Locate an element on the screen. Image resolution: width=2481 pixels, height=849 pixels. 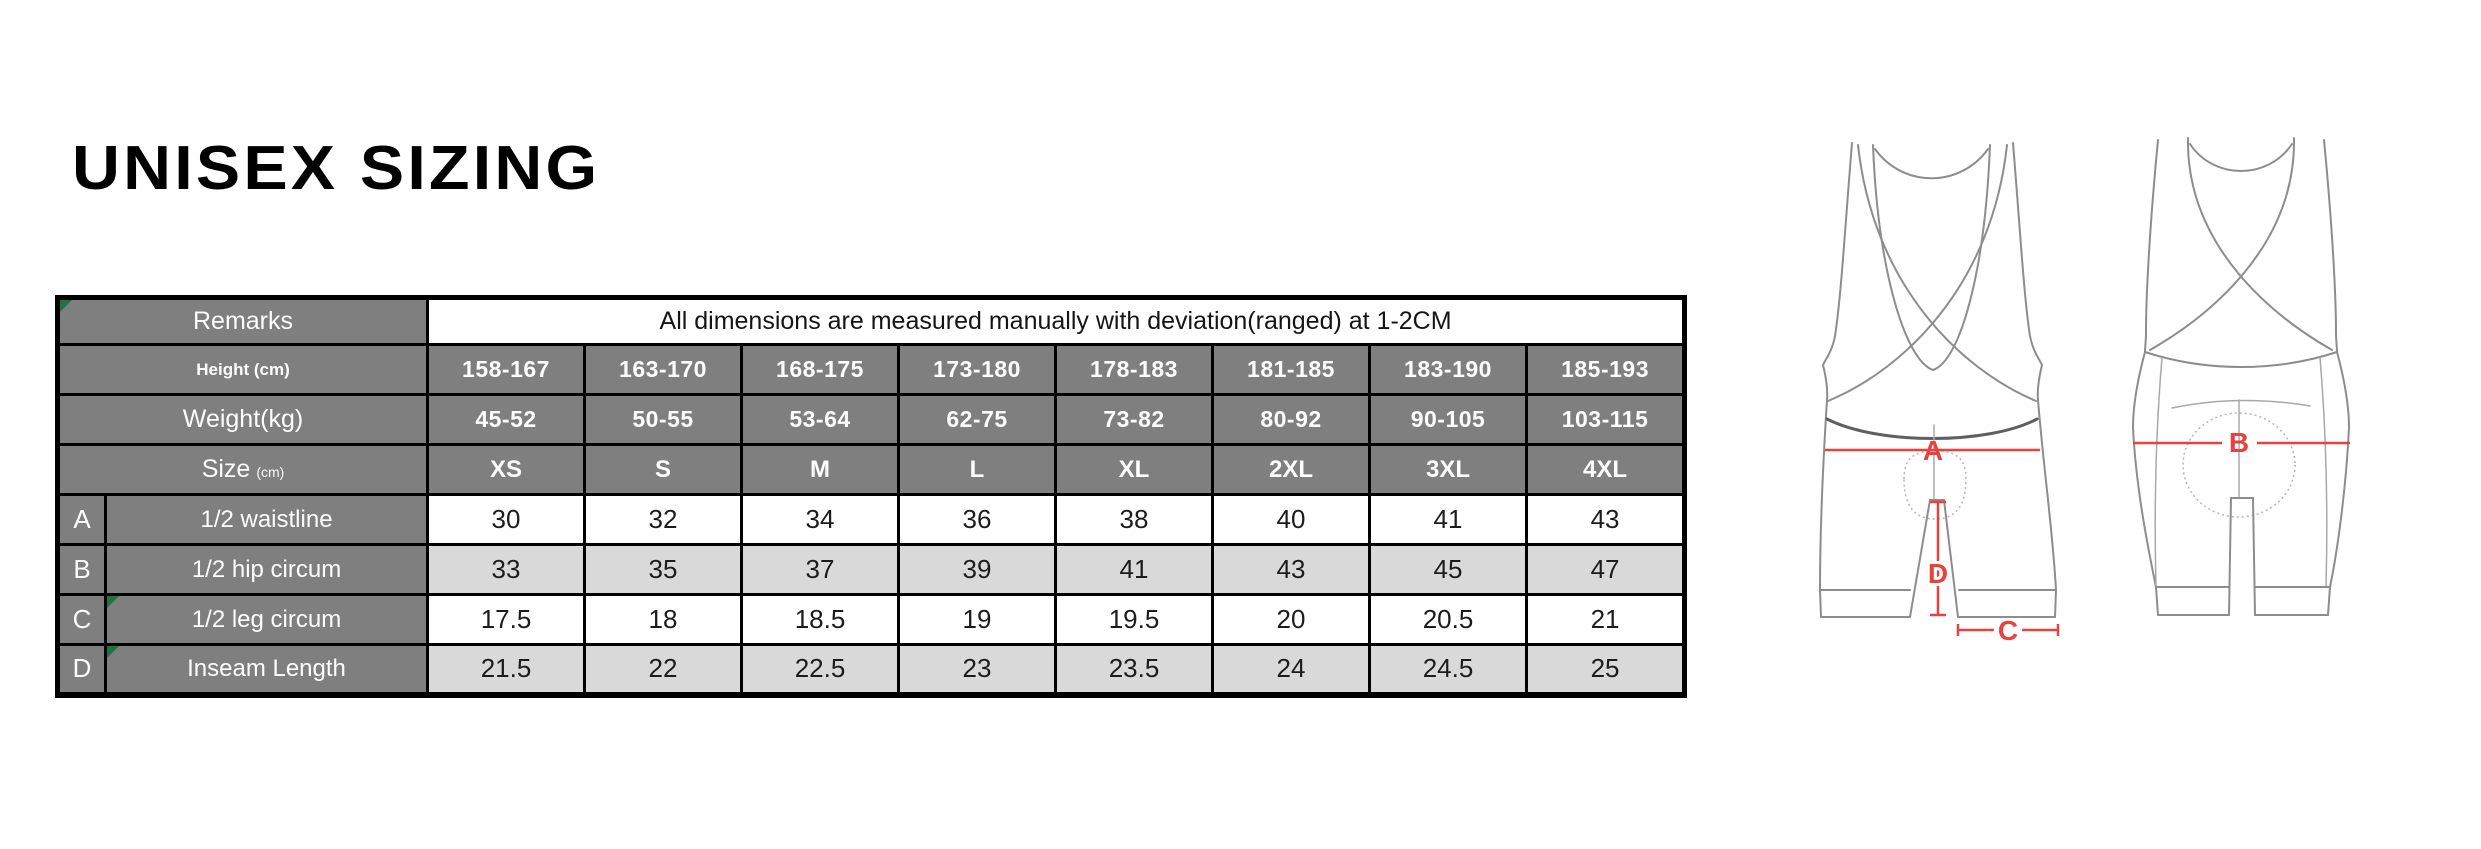
size-label: Size is located at coordinates (226, 469).